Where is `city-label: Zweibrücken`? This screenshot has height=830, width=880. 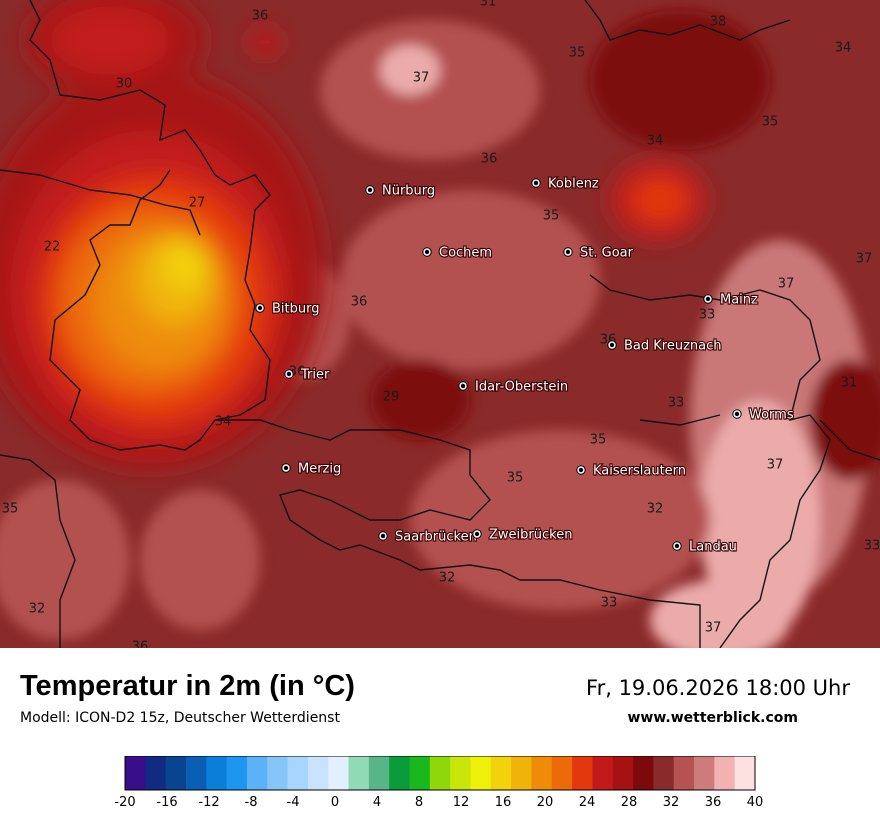
city-label: Zweibrücken is located at coordinates (530, 535).